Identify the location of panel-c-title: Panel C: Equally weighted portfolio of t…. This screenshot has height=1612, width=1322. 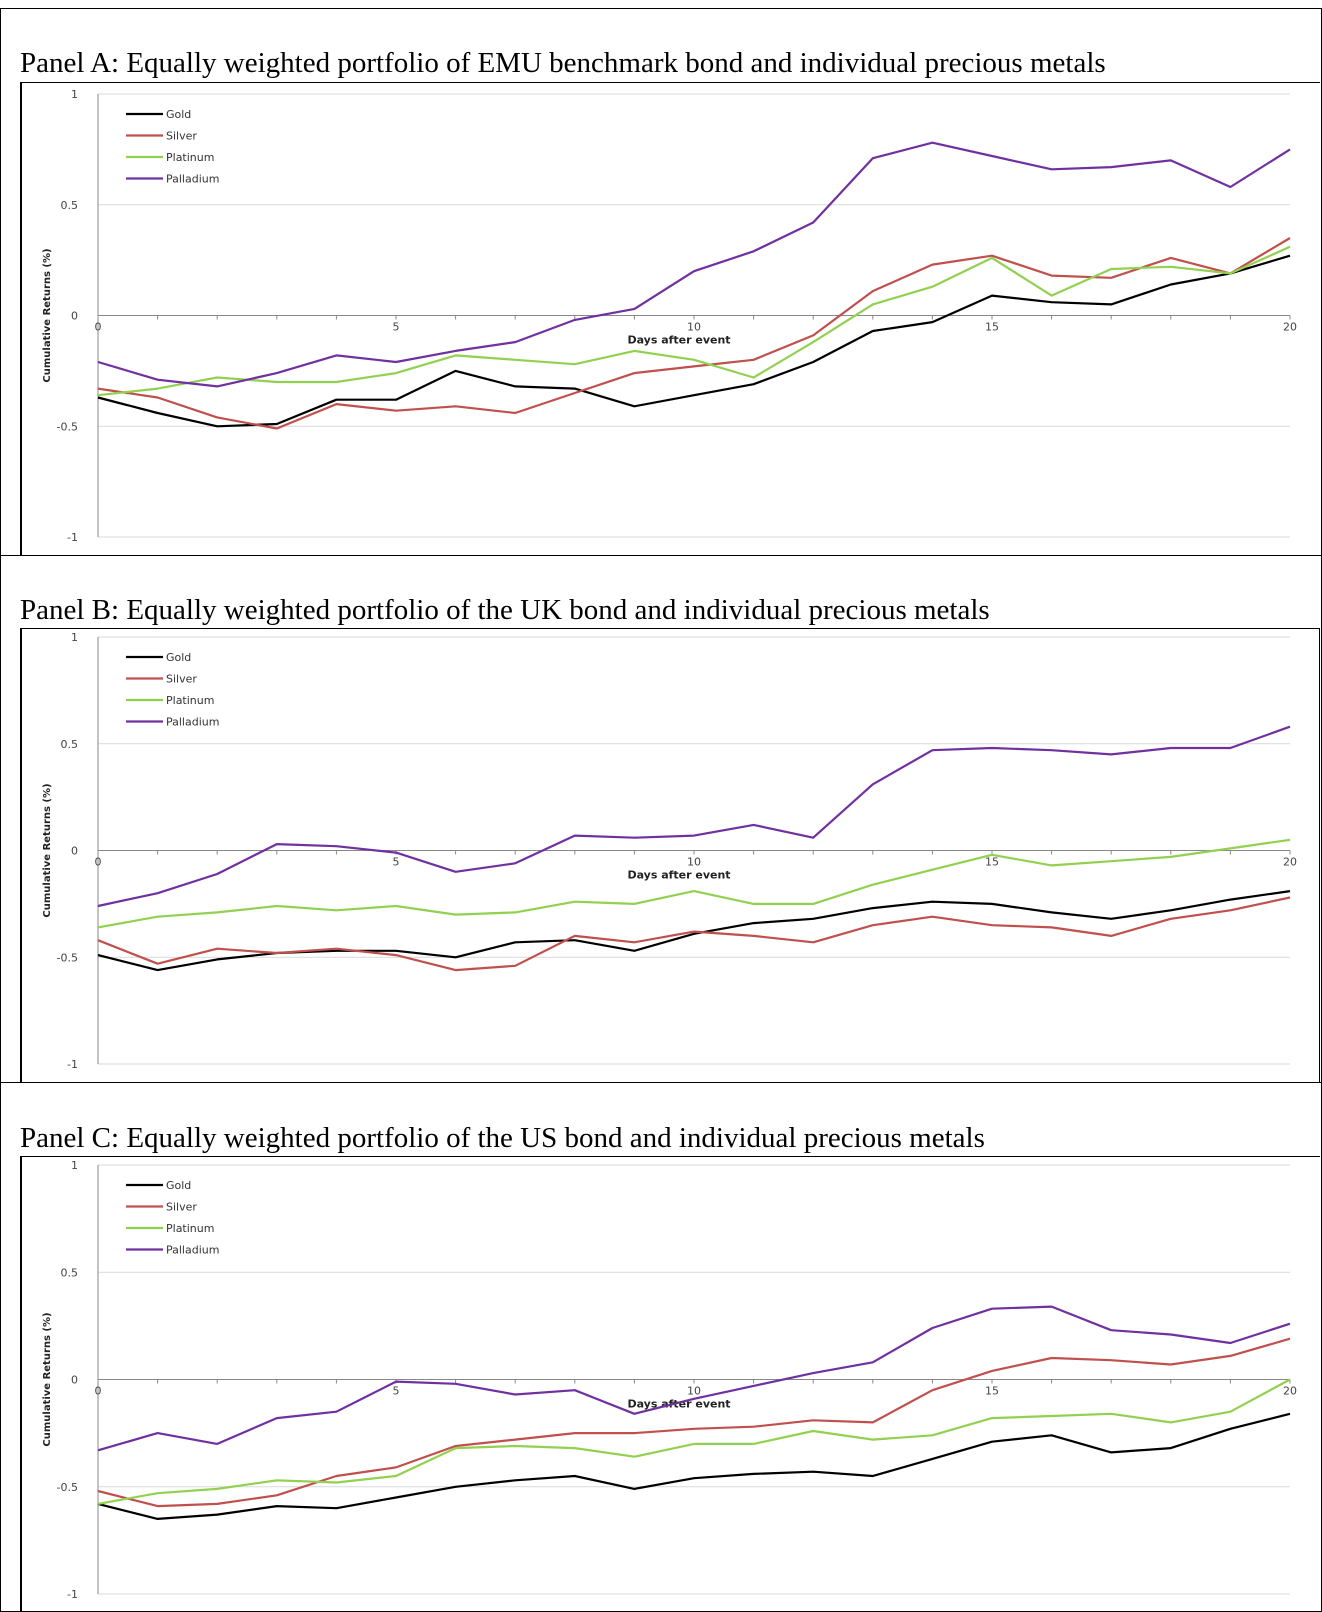
(502, 1138).